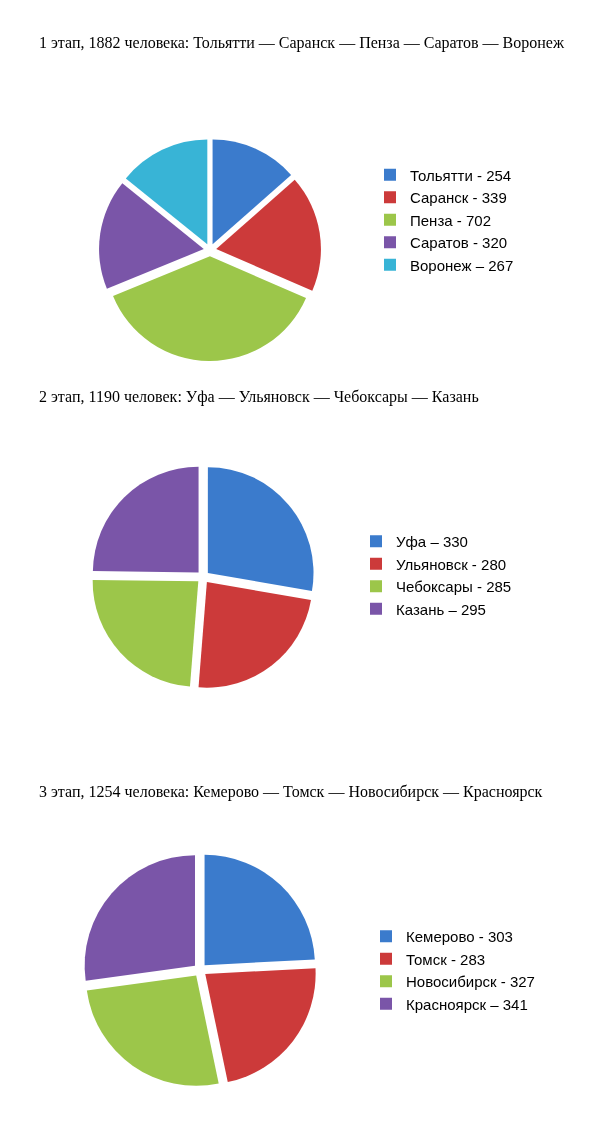 This screenshot has width=600, height=1140. Describe the element at coordinates (459, 937) in the screenshot. I see `legend-label: Кемерово - 303` at that location.